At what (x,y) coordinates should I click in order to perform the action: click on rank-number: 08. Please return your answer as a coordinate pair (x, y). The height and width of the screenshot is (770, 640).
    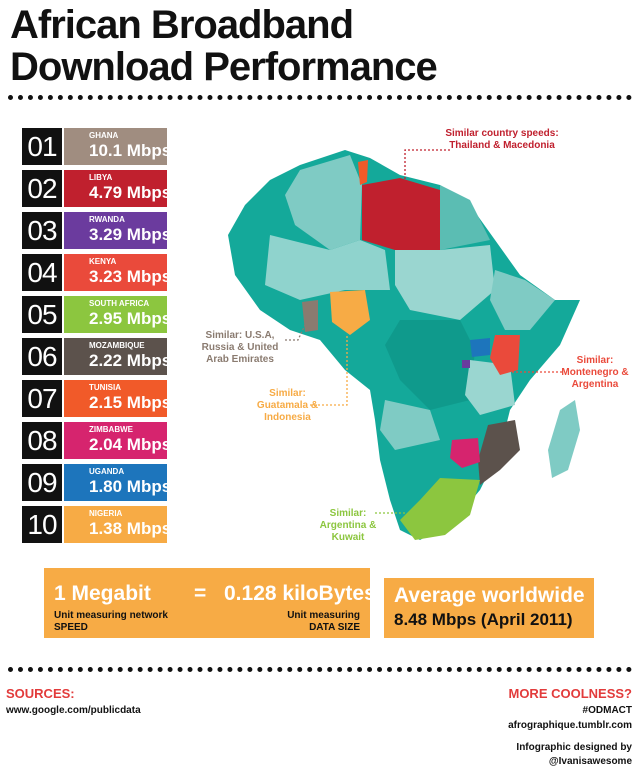
    Looking at the image, I should click on (42, 440).